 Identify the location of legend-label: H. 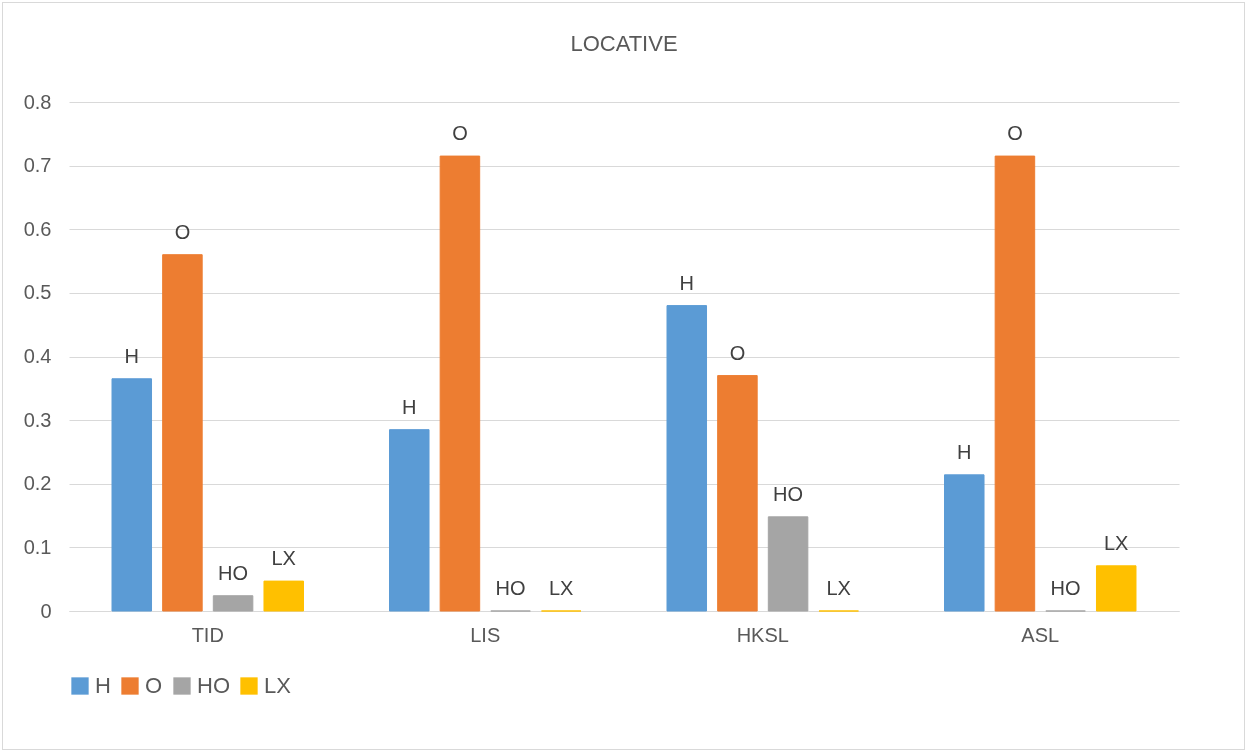
(103, 685).